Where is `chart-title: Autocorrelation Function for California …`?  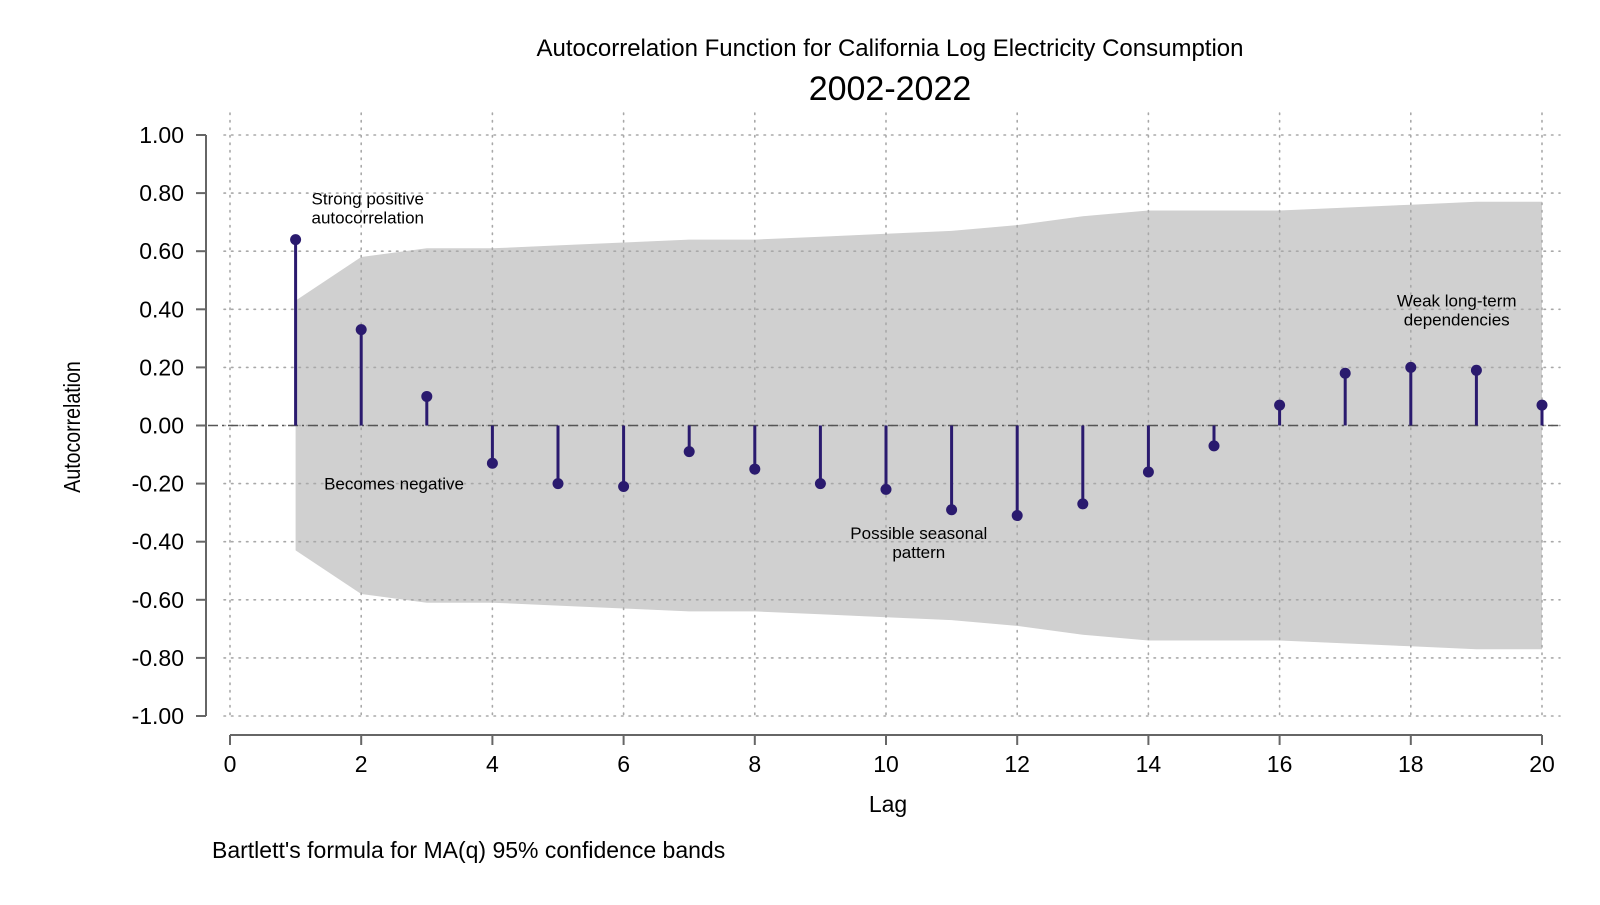
chart-title: Autocorrelation Function for California … is located at coordinates (889, 48).